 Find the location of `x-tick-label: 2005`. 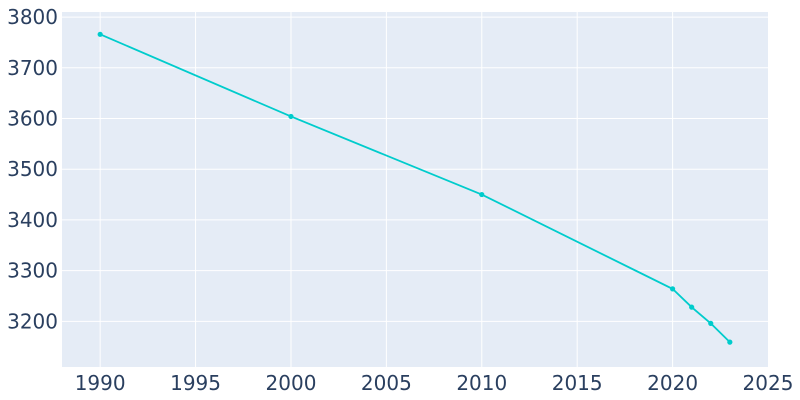

x-tick-label: 2005 is located at coordinates (386, 383).